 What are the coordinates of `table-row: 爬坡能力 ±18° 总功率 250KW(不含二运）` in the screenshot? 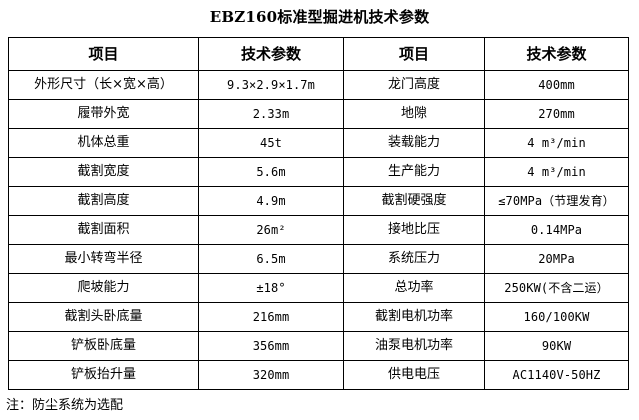 It's located at (318, 288).